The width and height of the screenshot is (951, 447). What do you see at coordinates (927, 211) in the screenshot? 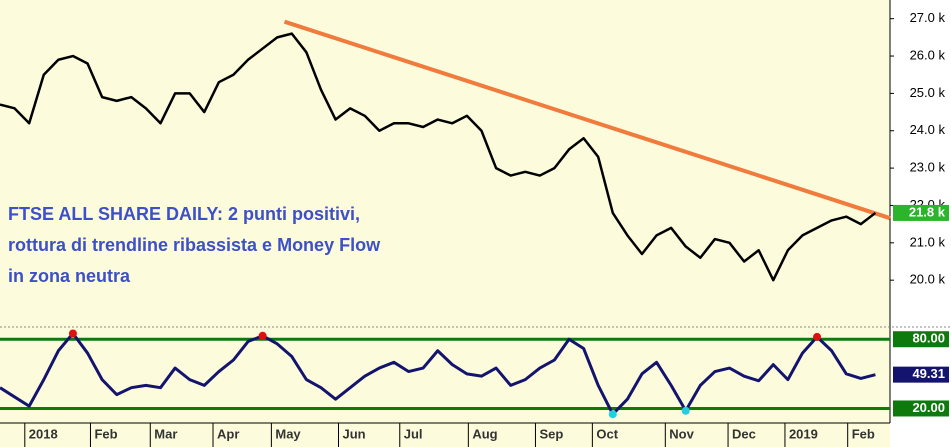
I see `value-box-label: 21.8 k` at bounding box center [927, 211].